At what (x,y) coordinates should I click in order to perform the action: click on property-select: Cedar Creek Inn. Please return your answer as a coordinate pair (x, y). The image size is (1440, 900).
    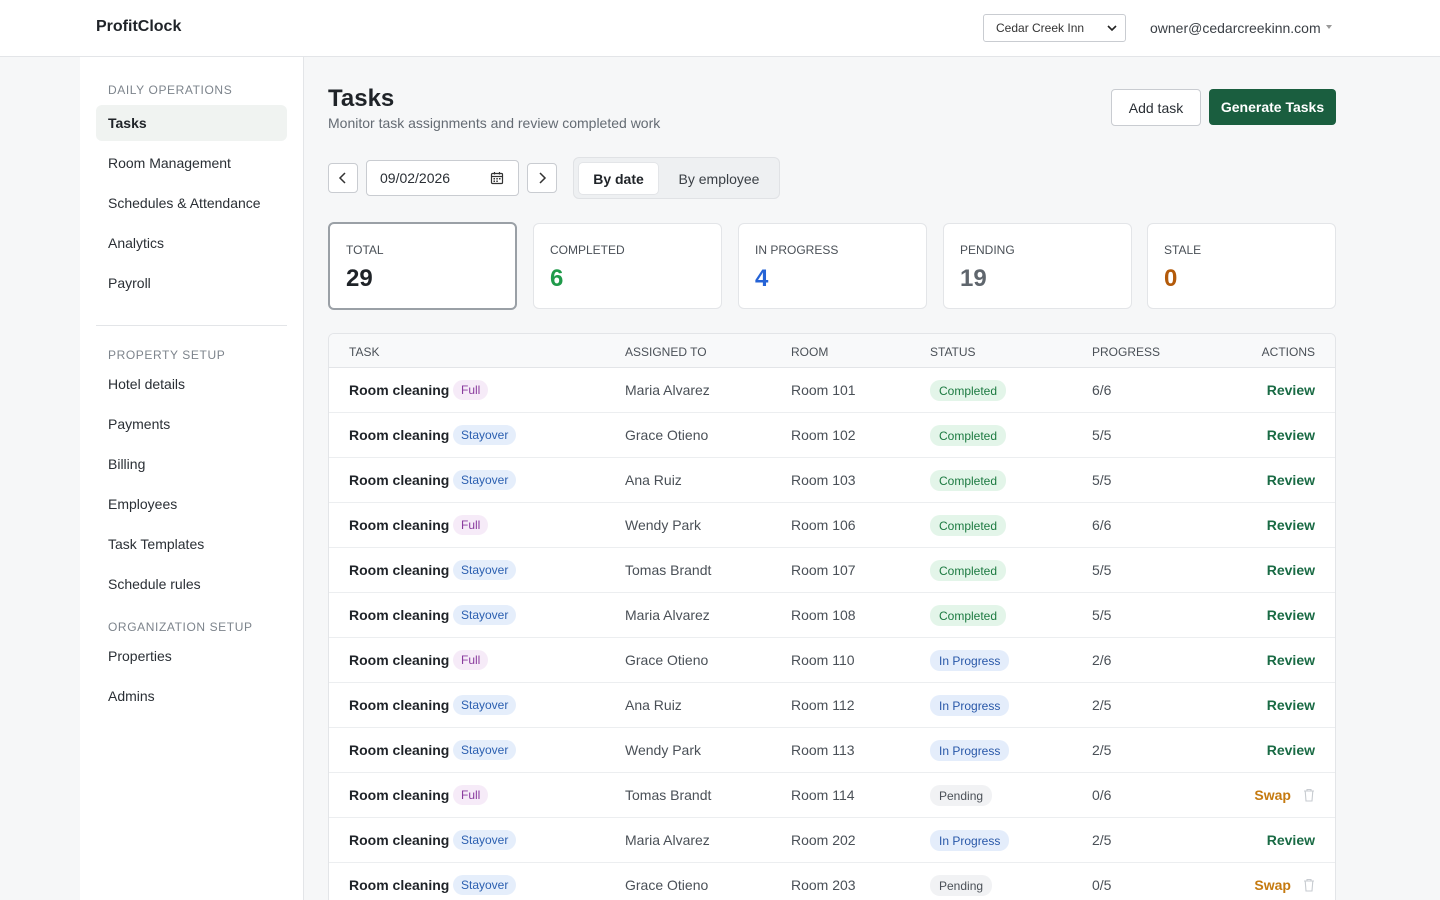
    Looking at the image, I should click on (1054, 28).